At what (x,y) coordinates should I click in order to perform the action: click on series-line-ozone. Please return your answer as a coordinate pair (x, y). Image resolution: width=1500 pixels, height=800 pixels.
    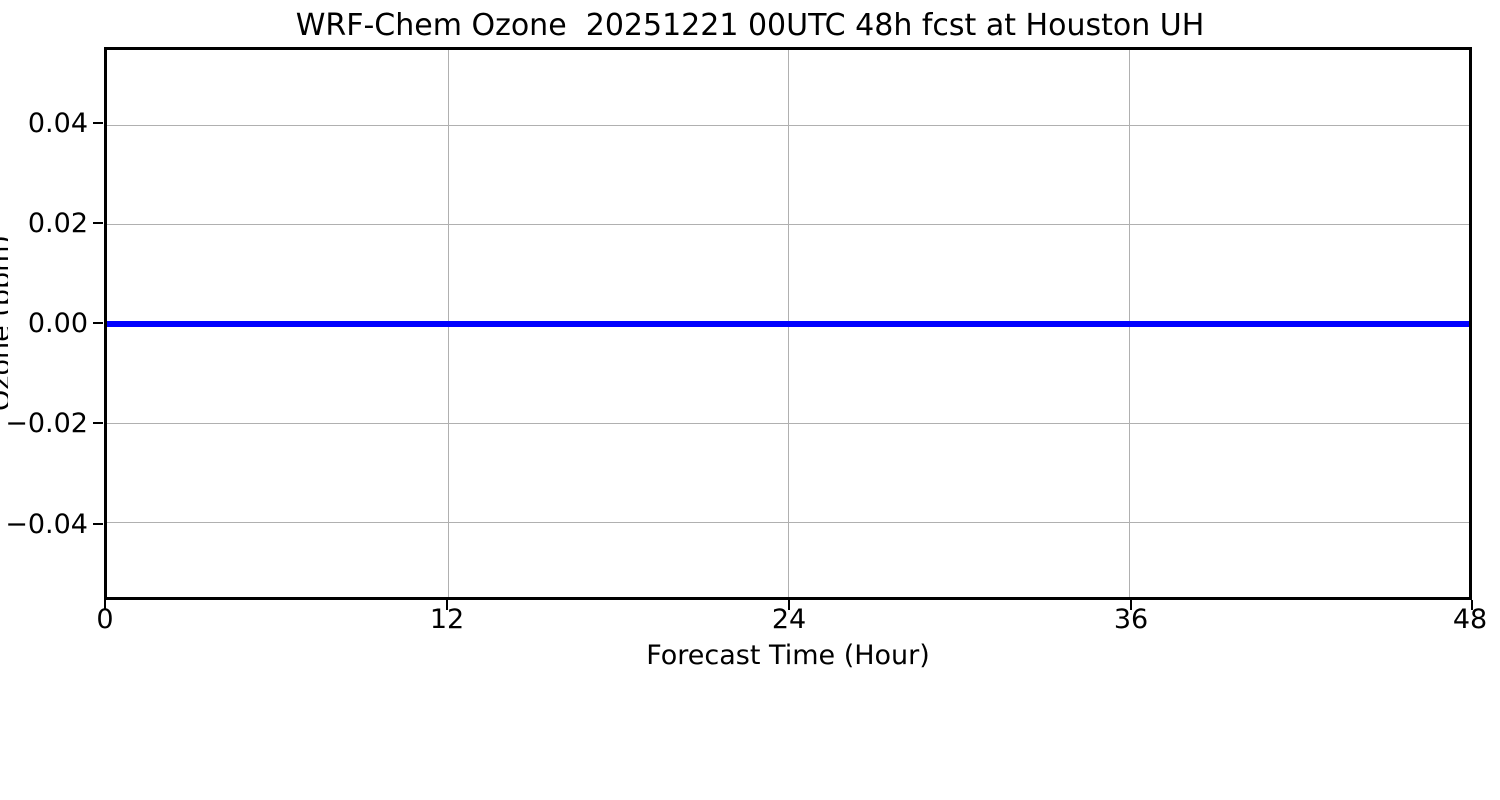
    Looking at the image, I should click on (788, 323).